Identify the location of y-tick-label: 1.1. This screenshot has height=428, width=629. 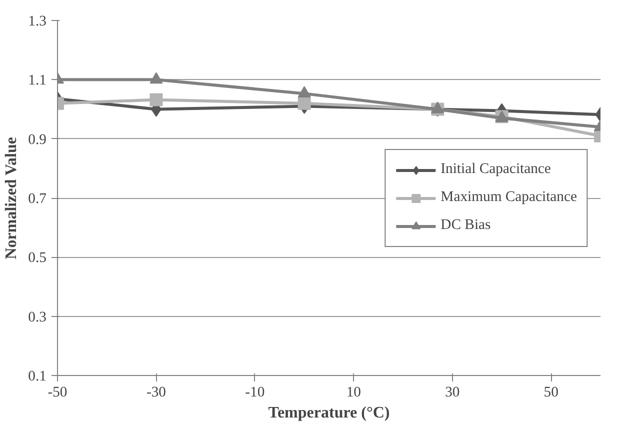
(37, 80).